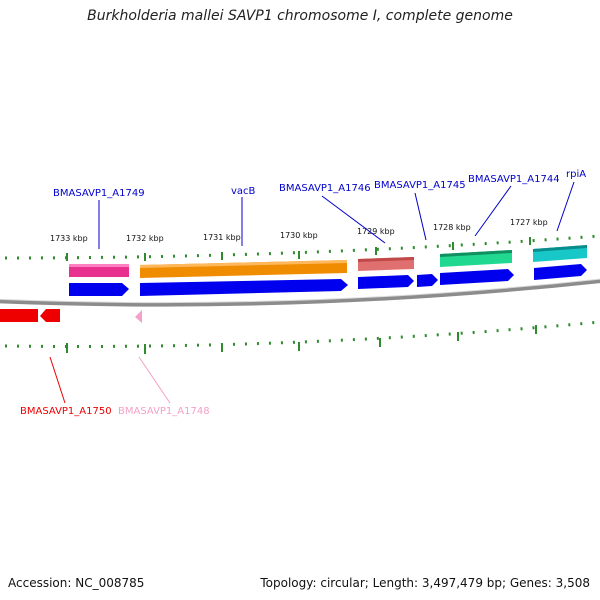 The image size is (600, 600). I want to click on major-ticks-upper, so click(298, 249).